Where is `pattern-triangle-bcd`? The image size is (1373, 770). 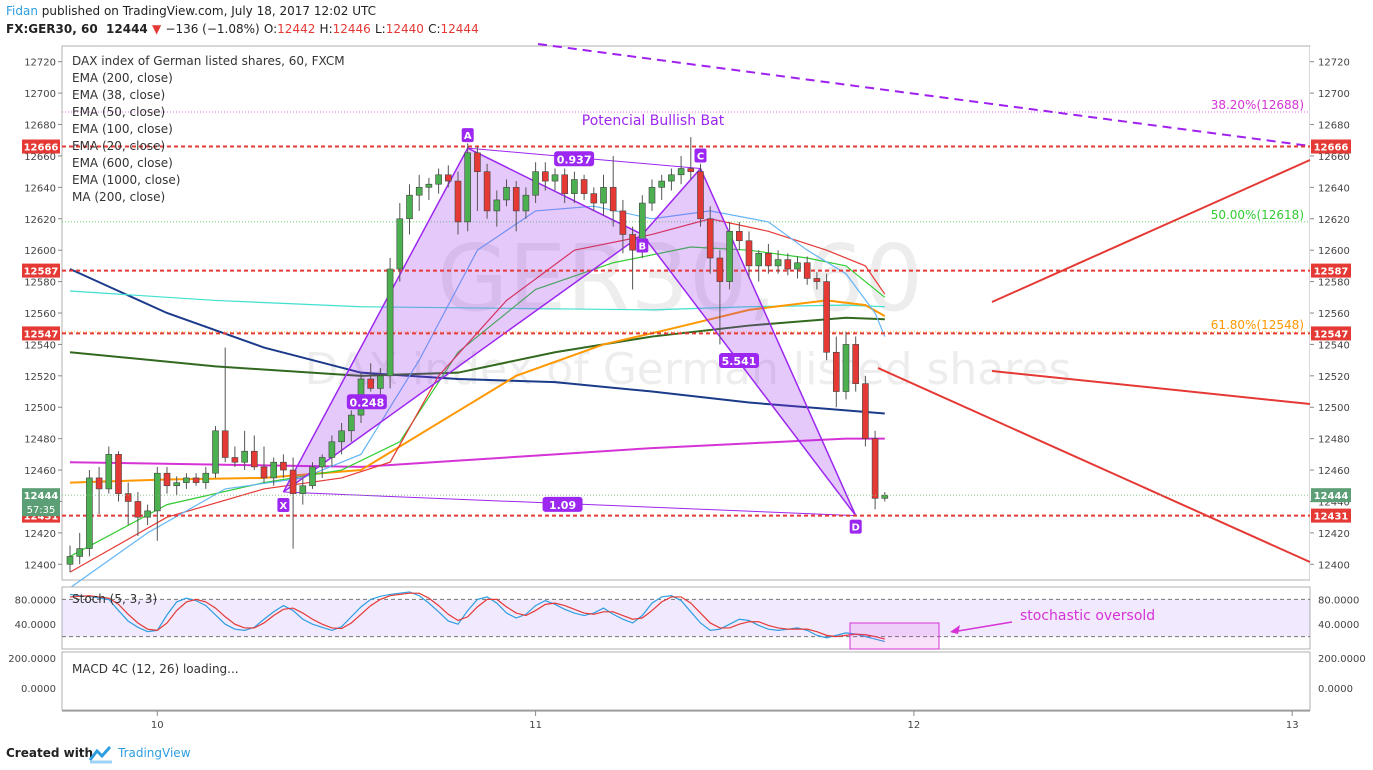 pattern-triangle-bcd is located at coordinates (749, 342).